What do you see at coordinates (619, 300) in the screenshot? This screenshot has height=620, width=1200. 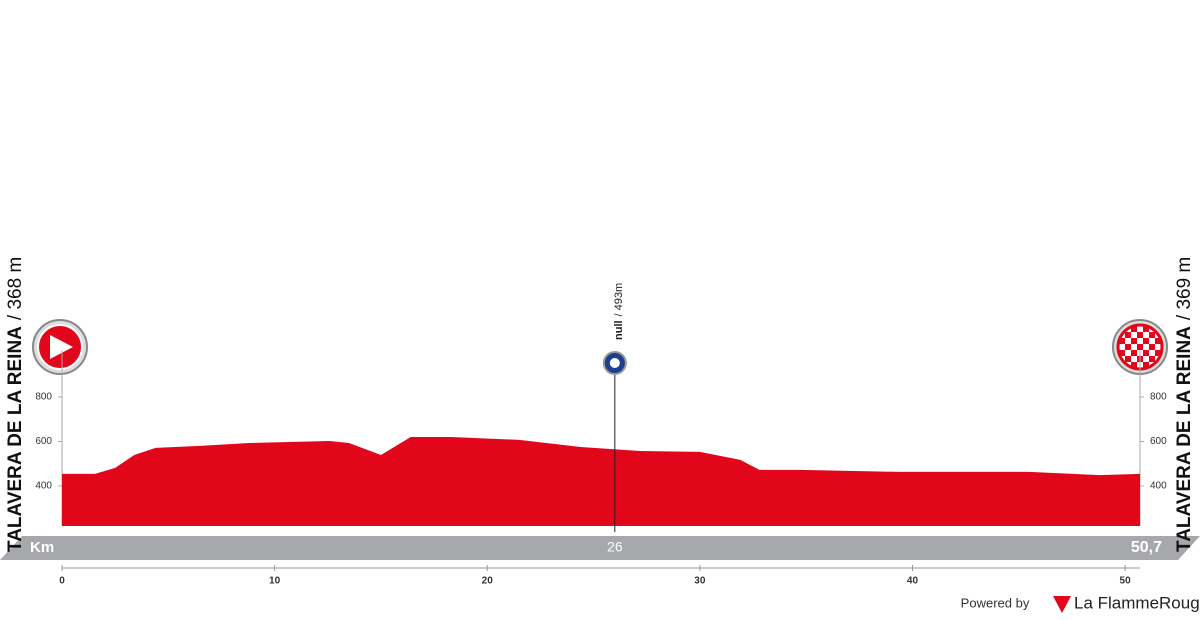 I see `marker-altitude: / 493m` at bounding box center [619, 300].